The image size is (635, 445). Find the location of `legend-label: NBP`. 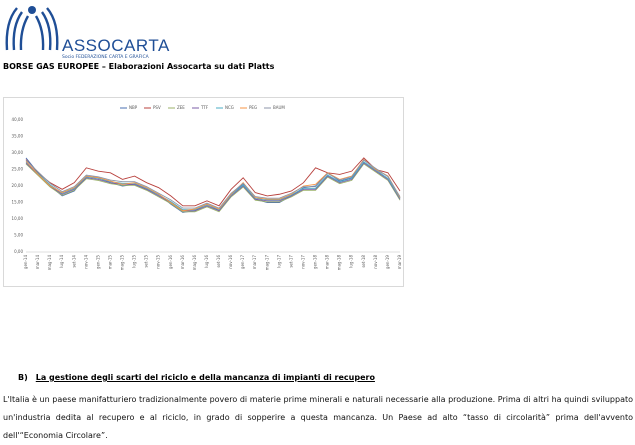

legend-label: NBP is located at coordinates (133, 107).